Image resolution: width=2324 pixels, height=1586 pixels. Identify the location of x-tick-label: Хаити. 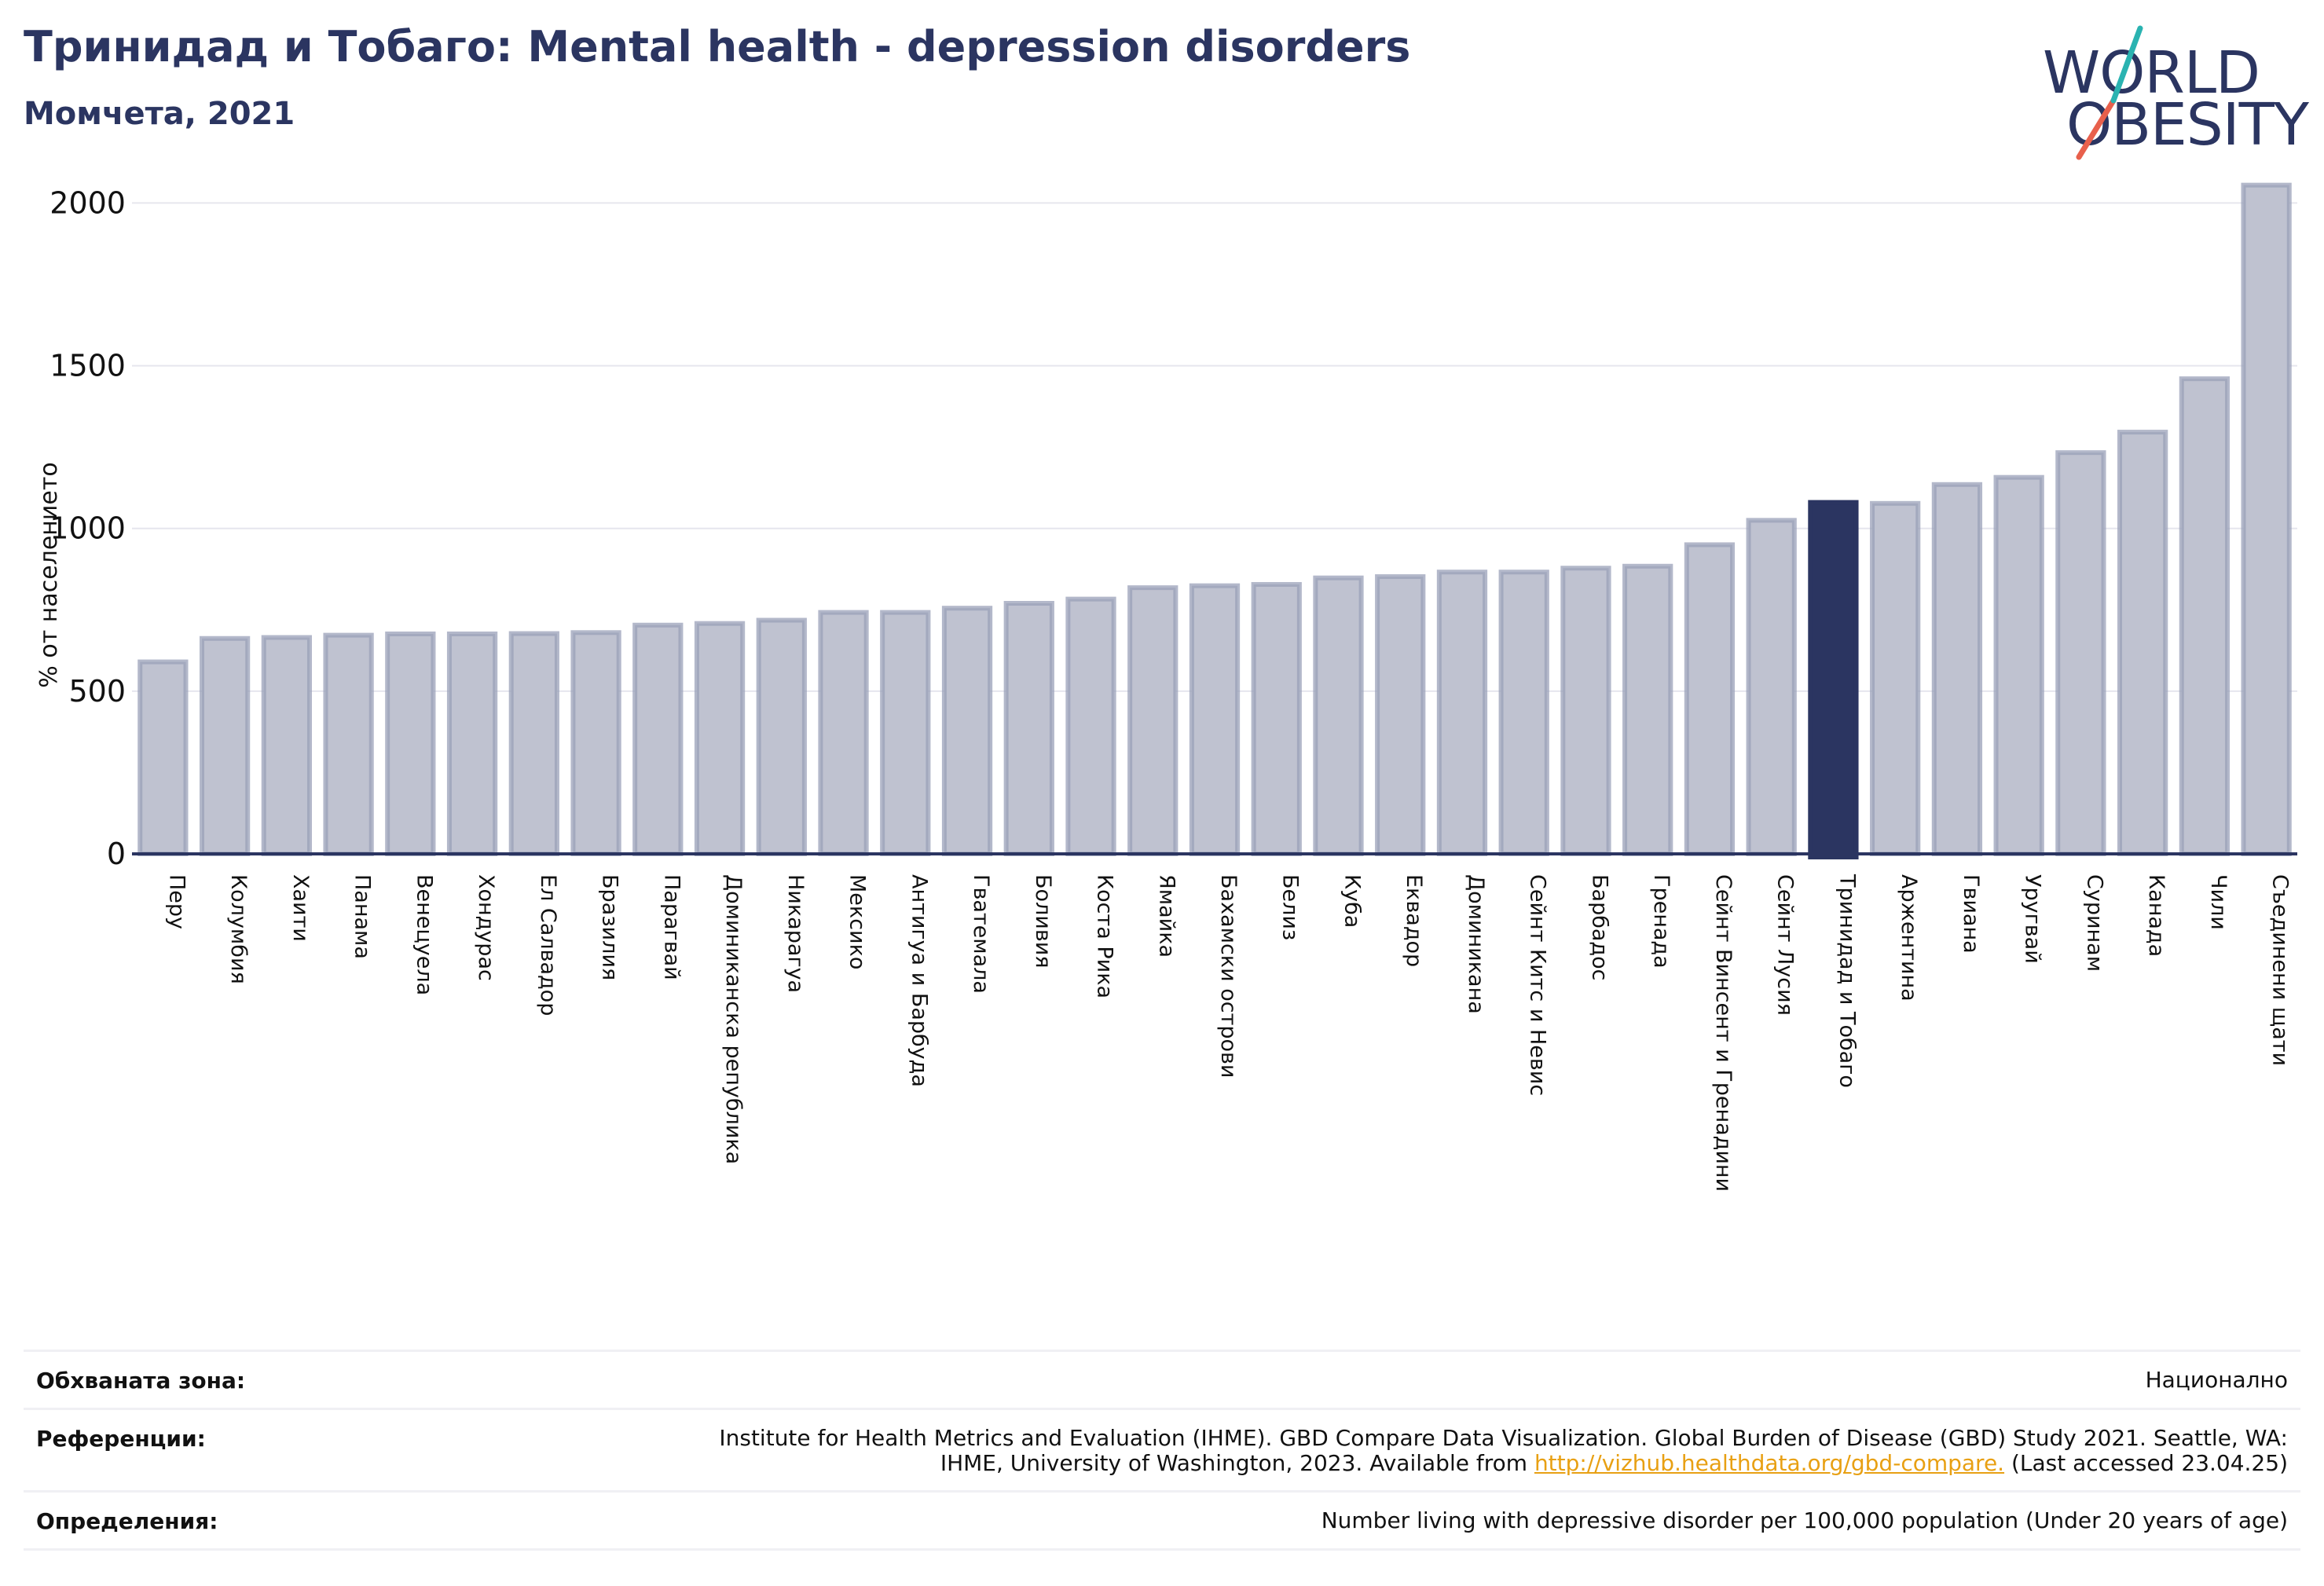
(300, 908).